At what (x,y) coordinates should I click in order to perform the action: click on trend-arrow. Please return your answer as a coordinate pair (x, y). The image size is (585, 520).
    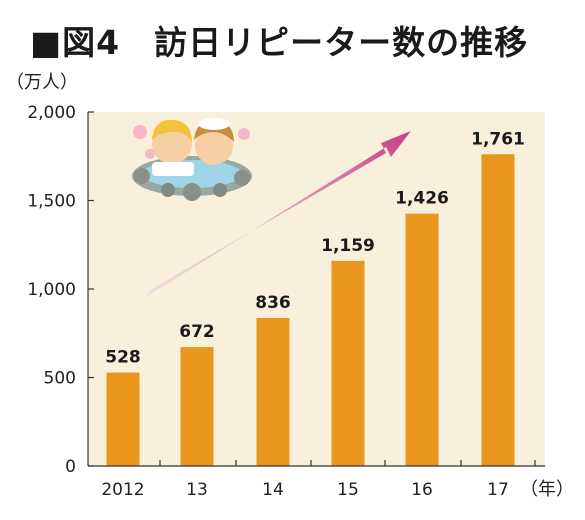
    Looking at the image, I should click on (278, 214).